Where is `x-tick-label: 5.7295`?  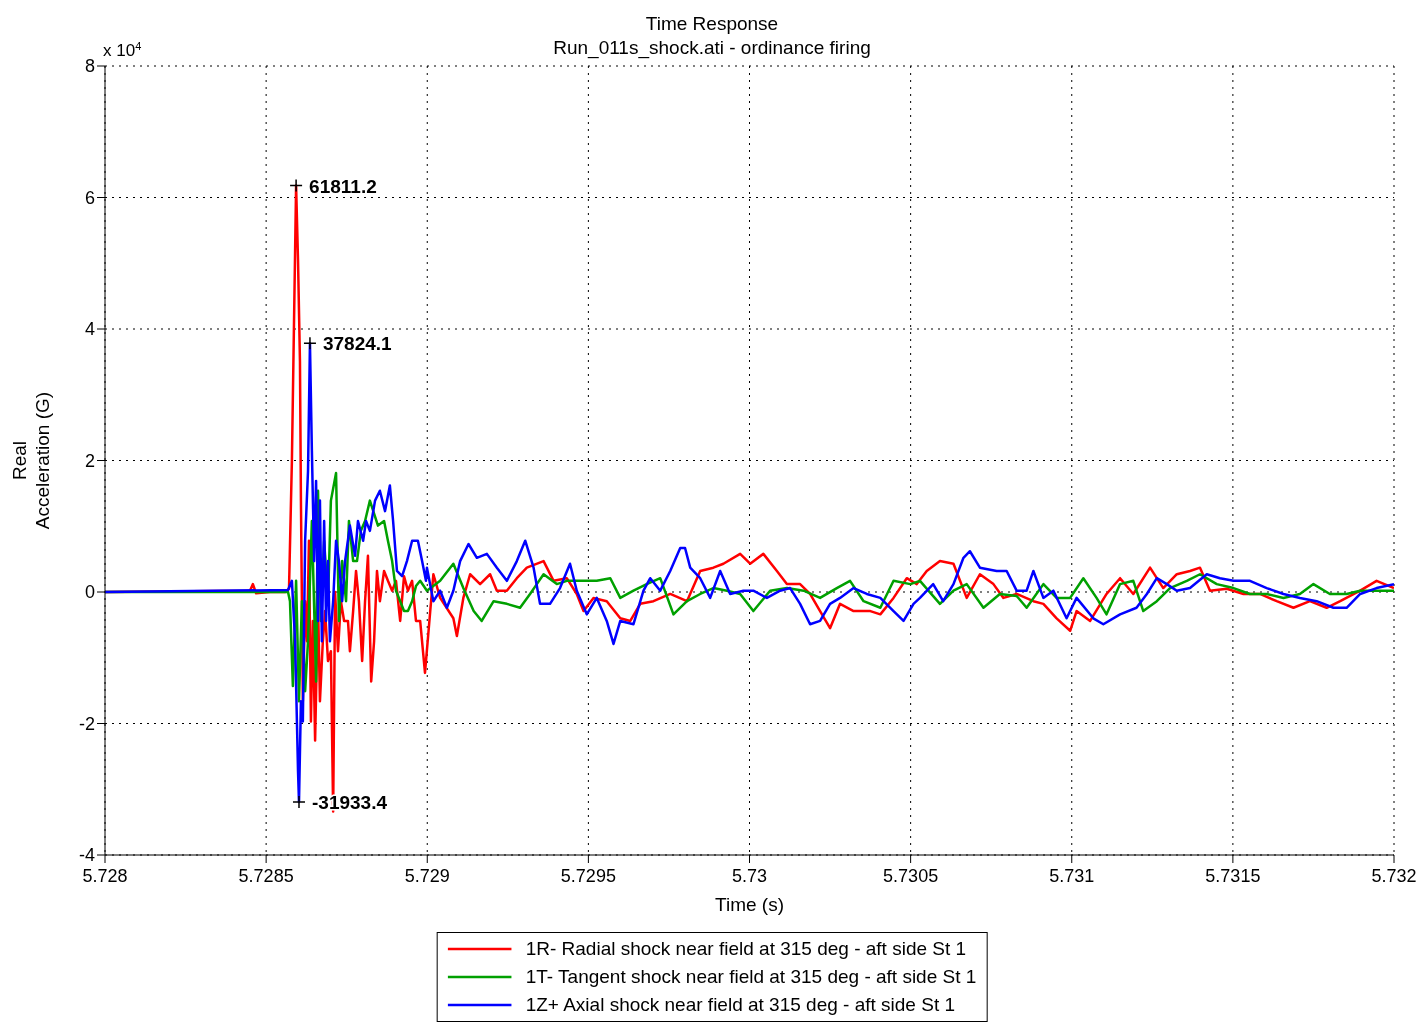 x-tick-label: 5.7295 is located at coordinates (588, 875).